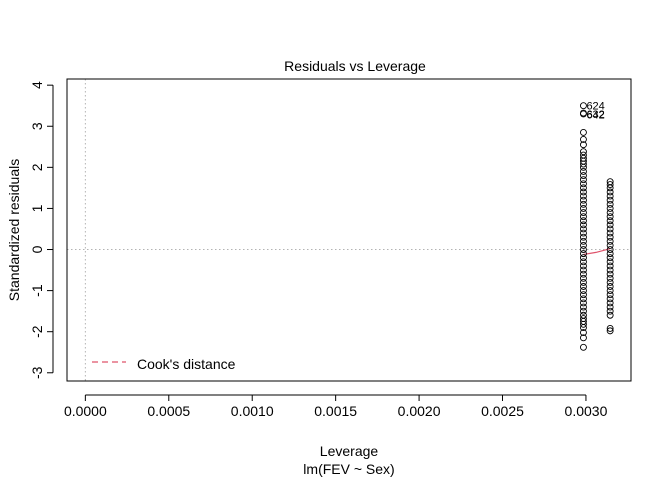  I want to click on legend: Cook's distance, so click(164, 364).